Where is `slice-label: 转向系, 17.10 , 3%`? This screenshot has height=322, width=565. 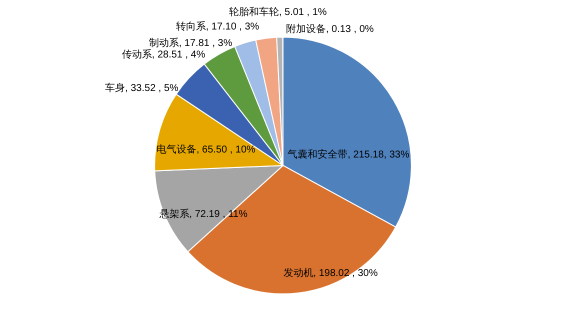 slice-label: 转向系, 17.10 , 3% is located at coordinates (218, 26).